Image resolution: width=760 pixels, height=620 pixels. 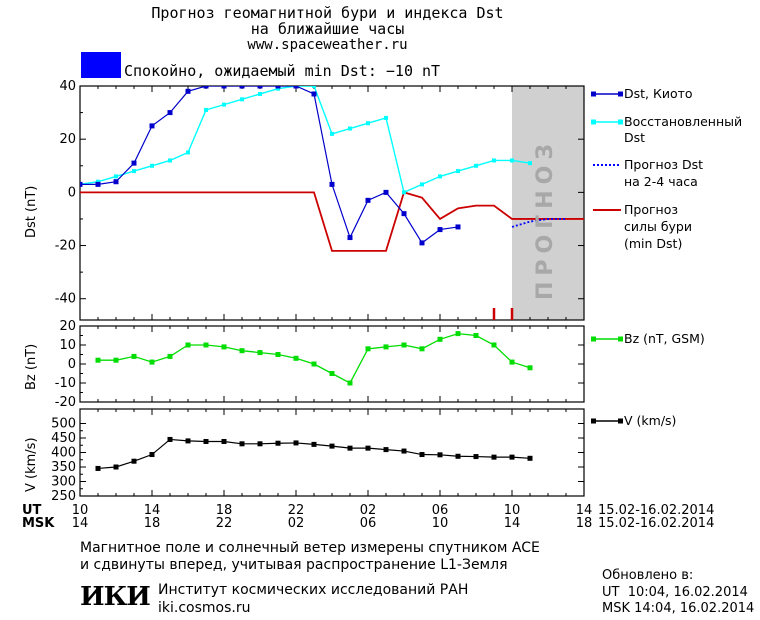 What do you see at coordinates (512, 523) in the screenshot?
I see `msk-tick-label: 14` at bounding box center [512, 523].